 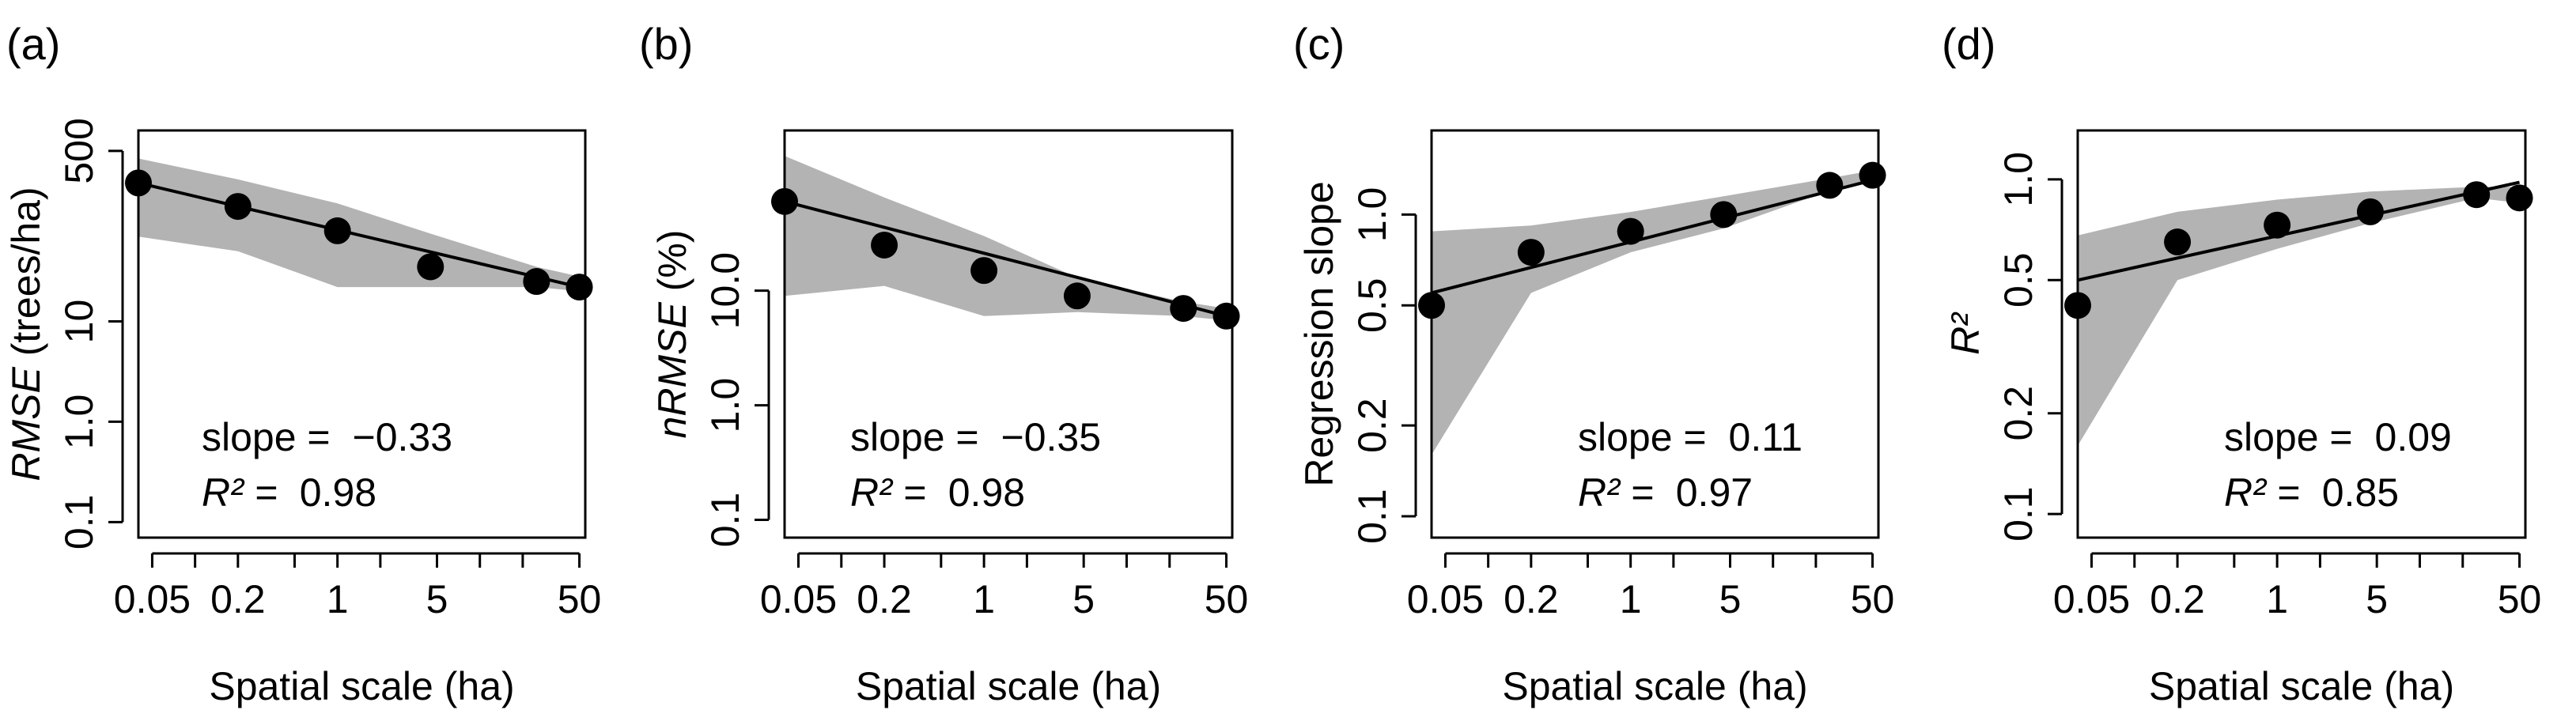 What do you see at coordinates (672, 370) in the screenshot?
I see `y-axis-label-italic: nRMSE` at bounding box center [672, 370].